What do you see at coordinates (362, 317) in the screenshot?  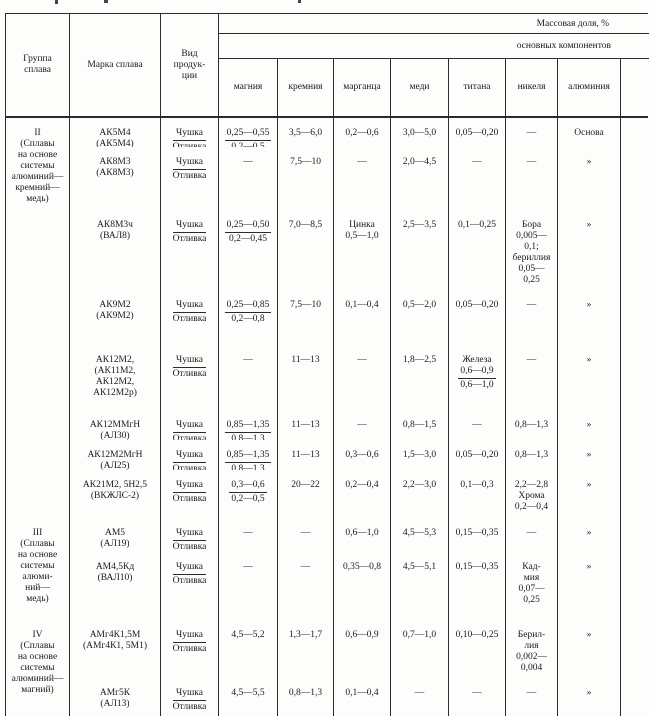 I see `component-value-cell: 0,1—0,4` at bounding box center [362, 317].